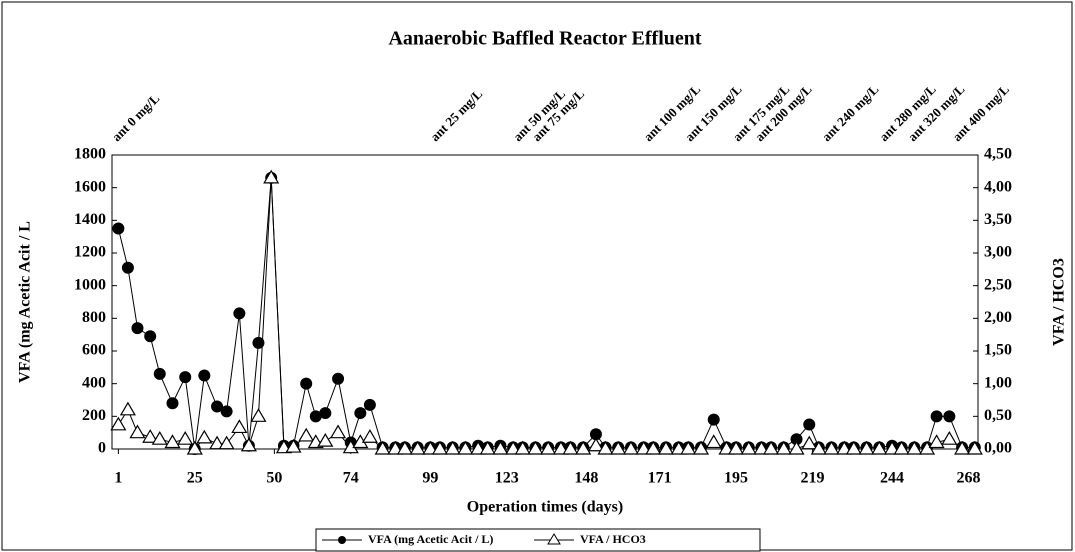 This screenshot has height=552, width=1075. Describe the element at coordinates (545, 507) in the screenshot. I see `x-axis-label: Operation times (days)` at that location.